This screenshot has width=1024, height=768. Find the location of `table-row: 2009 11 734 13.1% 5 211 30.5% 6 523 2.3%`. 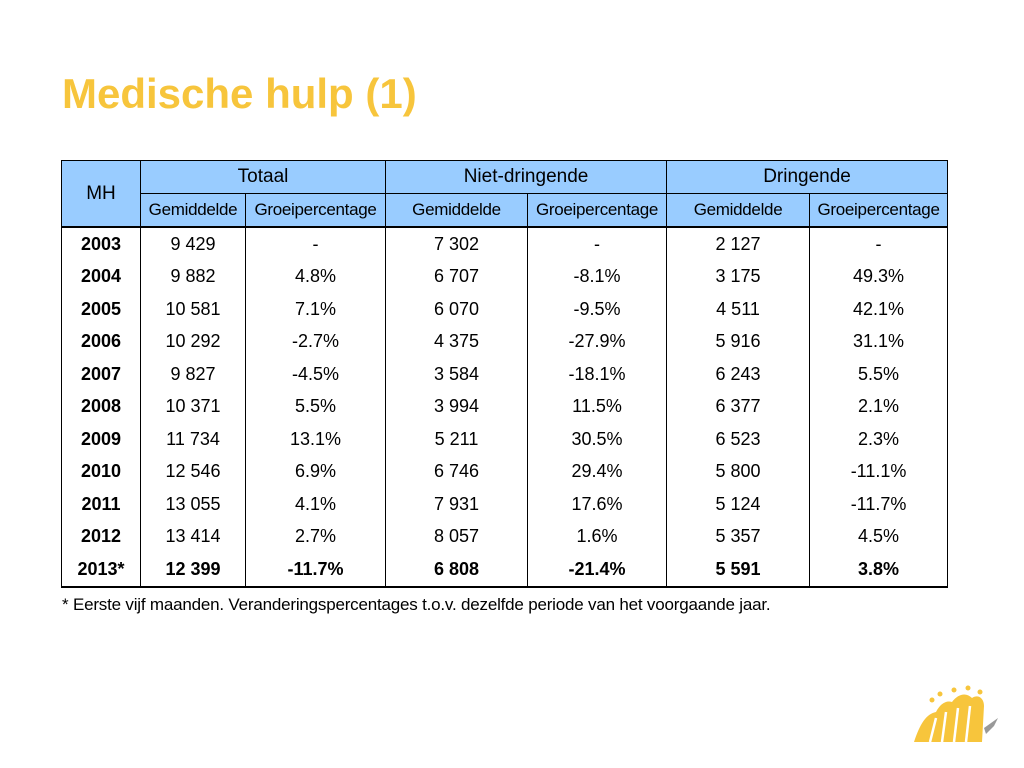

table-row: 2009 11 734 13.1% 5 211 30.5% 6 523 2.3% is located at coordinates (505, 439).